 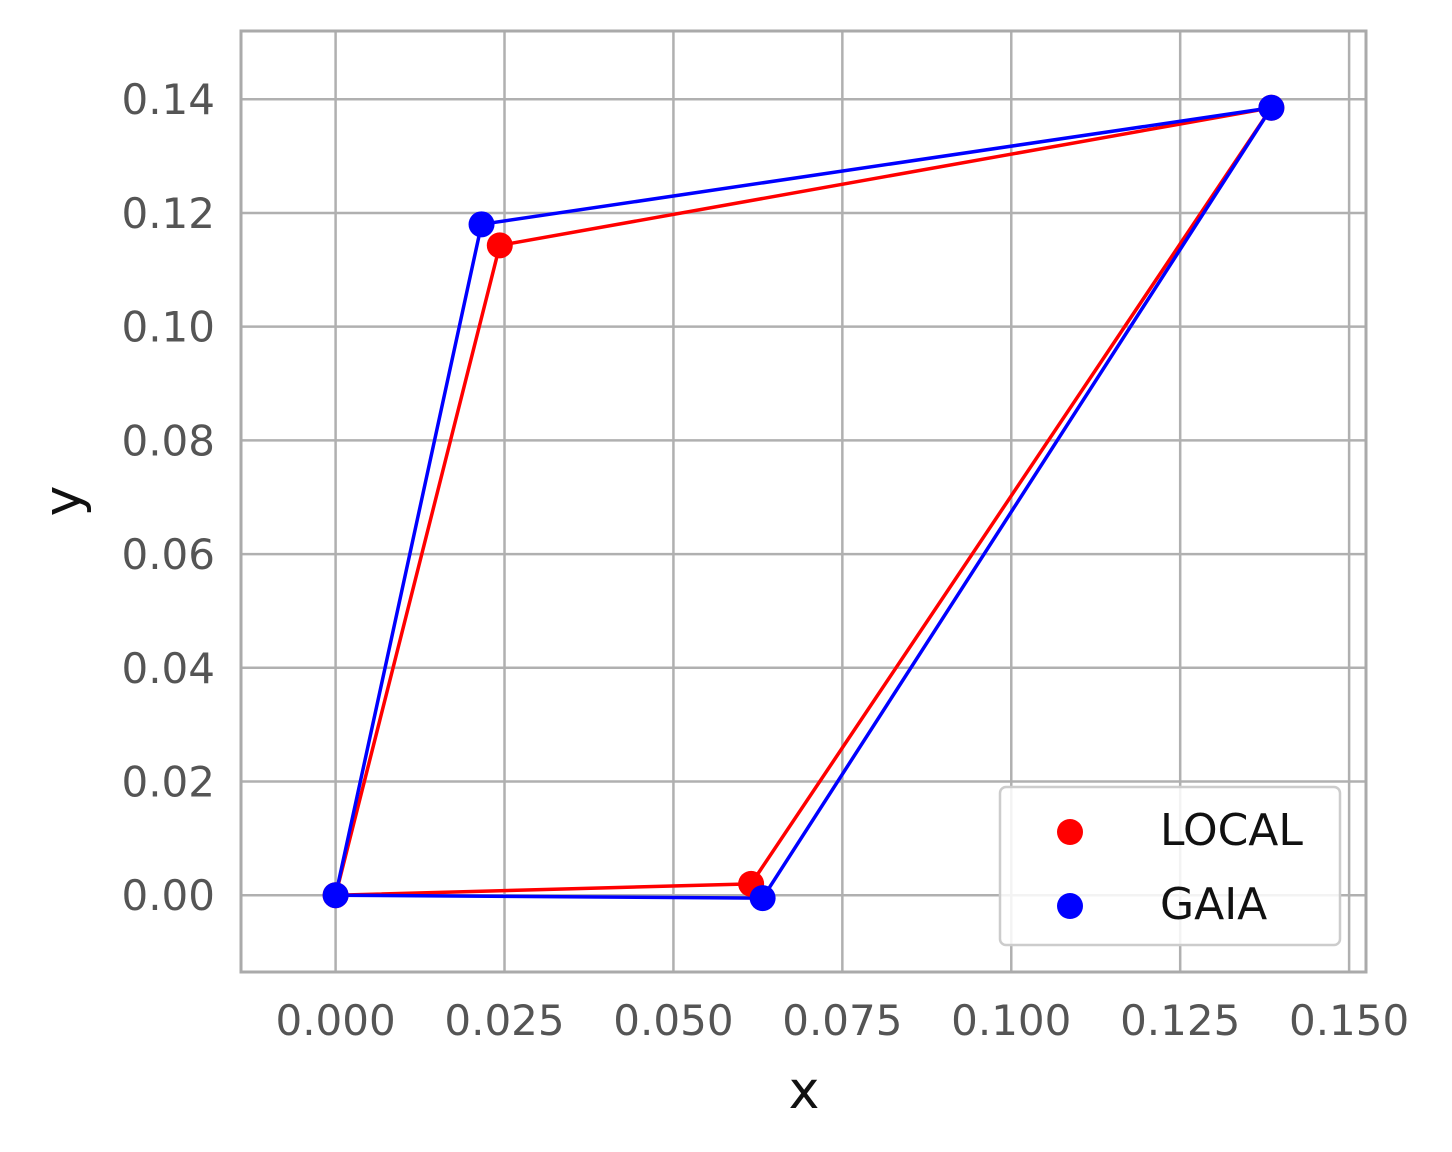 I want to click on x-tick-label: 0.050, so click(x=673, y=1020).